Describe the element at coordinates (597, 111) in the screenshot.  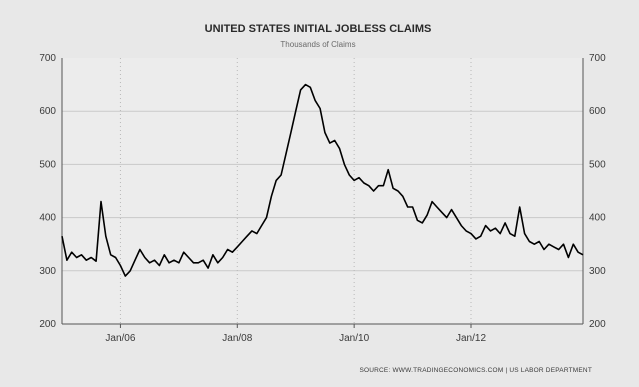
I see `y-tick-label-right: 600` at that location.